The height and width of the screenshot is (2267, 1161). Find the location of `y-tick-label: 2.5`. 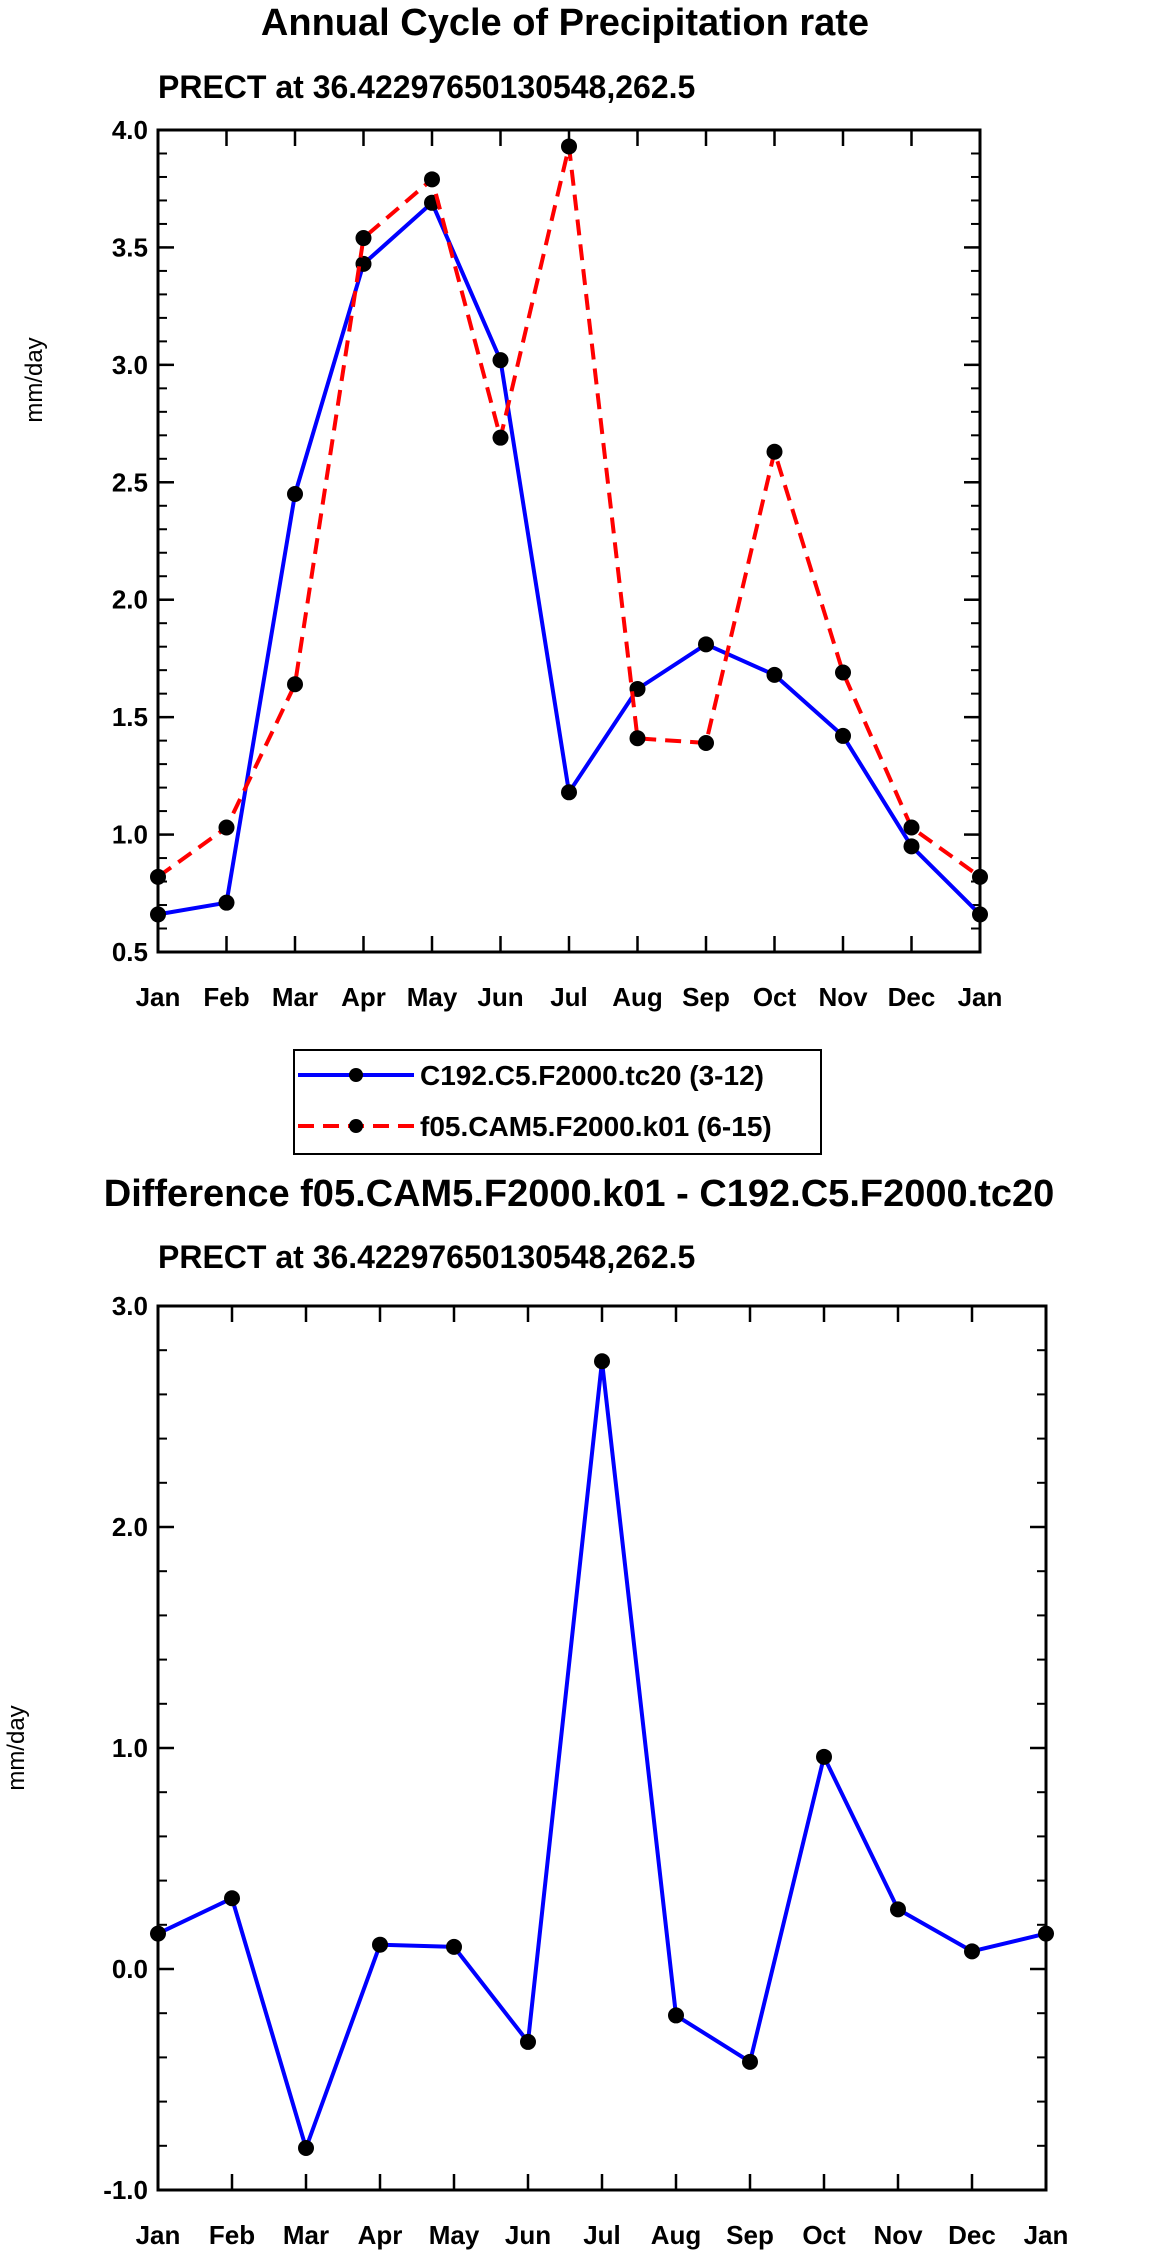

y-tick-label: 2.5 is located at coordinates (130, 482).